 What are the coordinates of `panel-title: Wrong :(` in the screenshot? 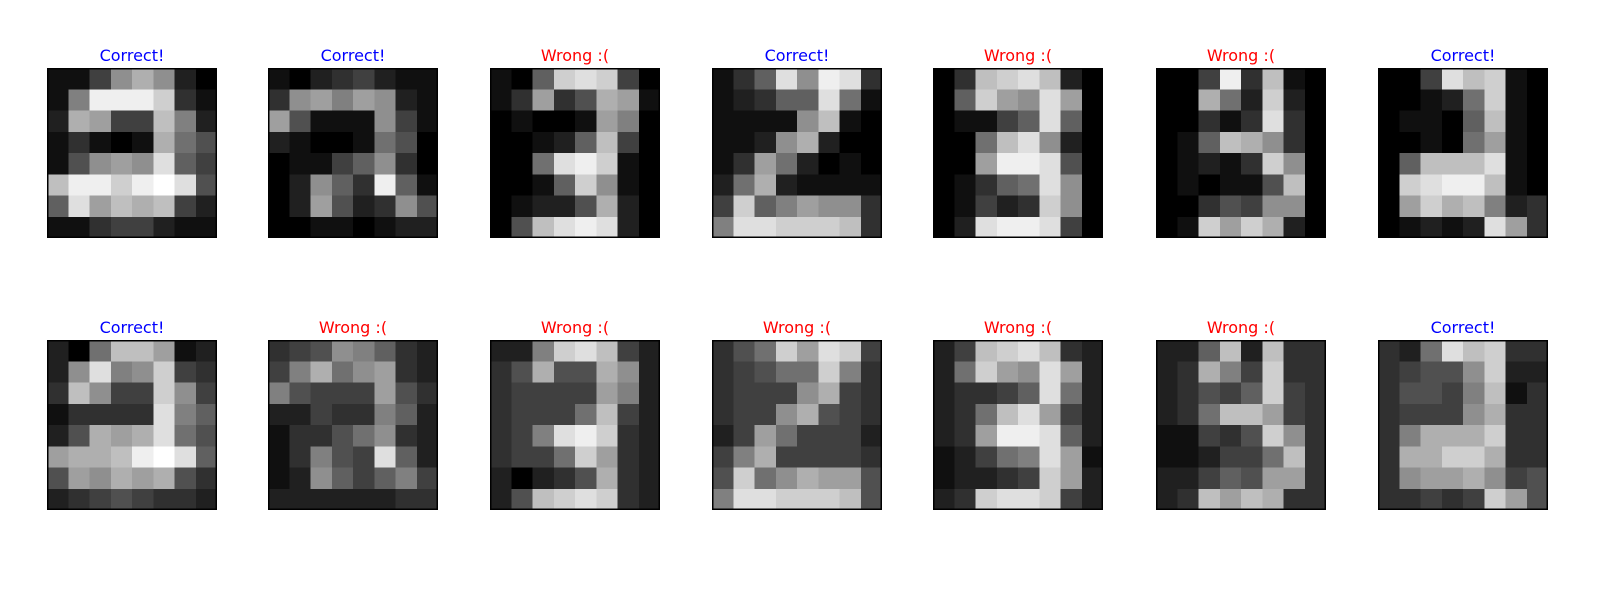 It's located at (797, 327).